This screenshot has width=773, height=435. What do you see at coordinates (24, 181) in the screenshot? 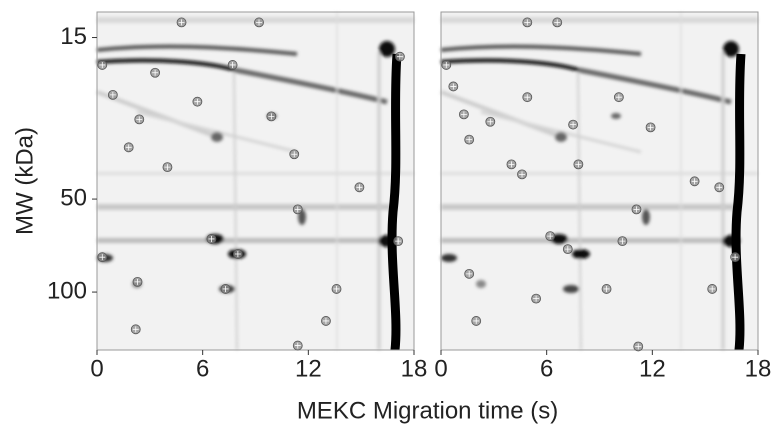
I see `y-axis-title: MW (kDa)` at bounding box center [24, 181].